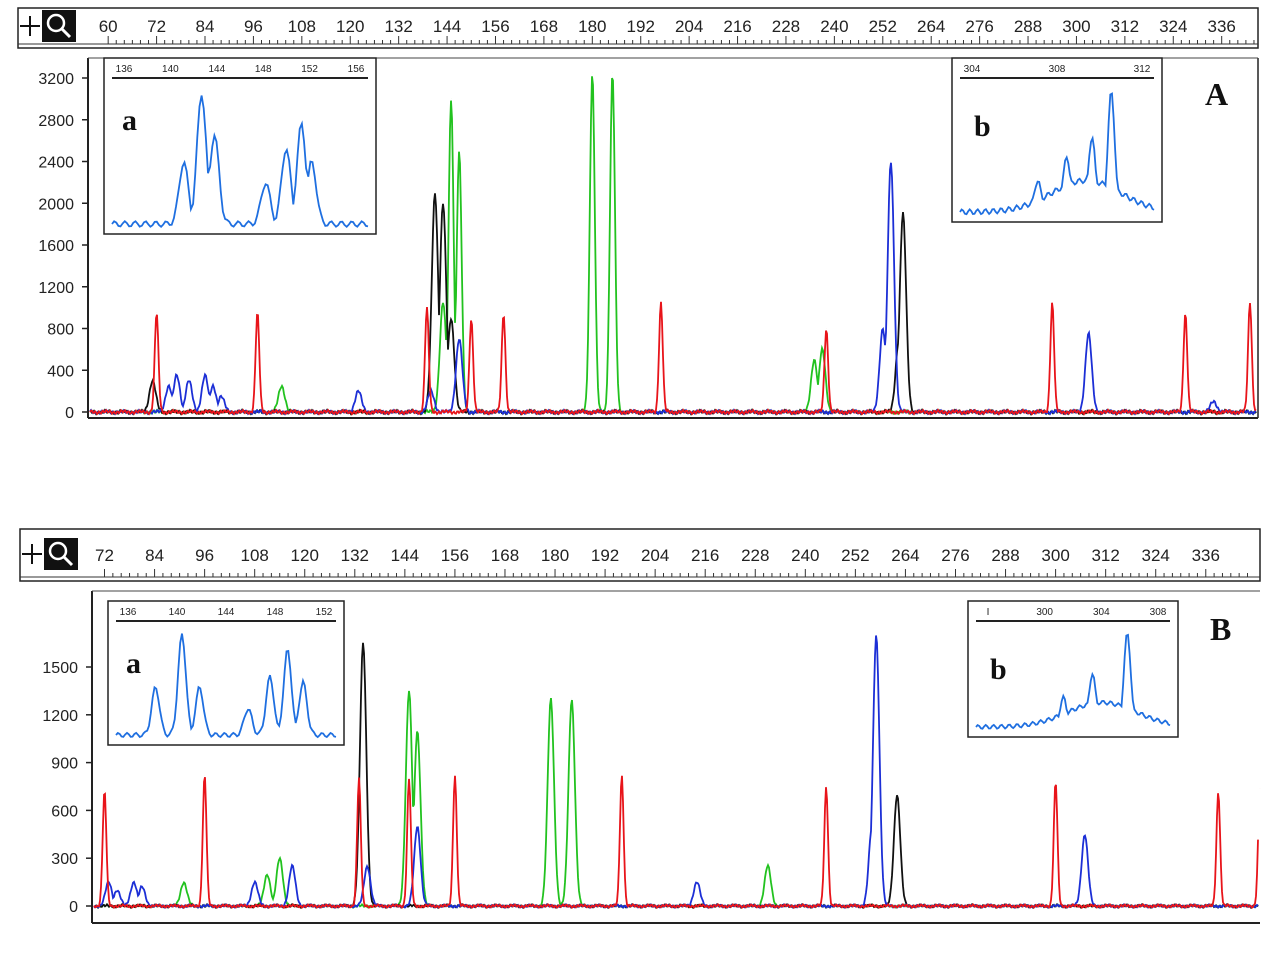  What do you see at coordinates (56, 79) in the screenshot?
I see `y-tick-label: 3200` at bounding box center [56, 79].